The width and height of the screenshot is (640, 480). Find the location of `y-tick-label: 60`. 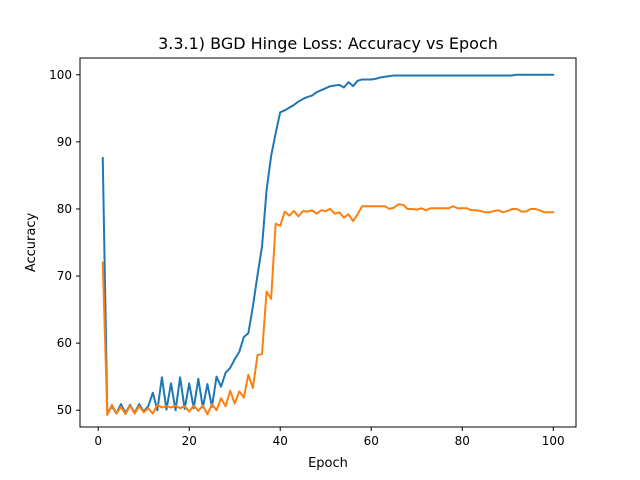

y-tick-label: 60 is located at coordinates (64, 343).